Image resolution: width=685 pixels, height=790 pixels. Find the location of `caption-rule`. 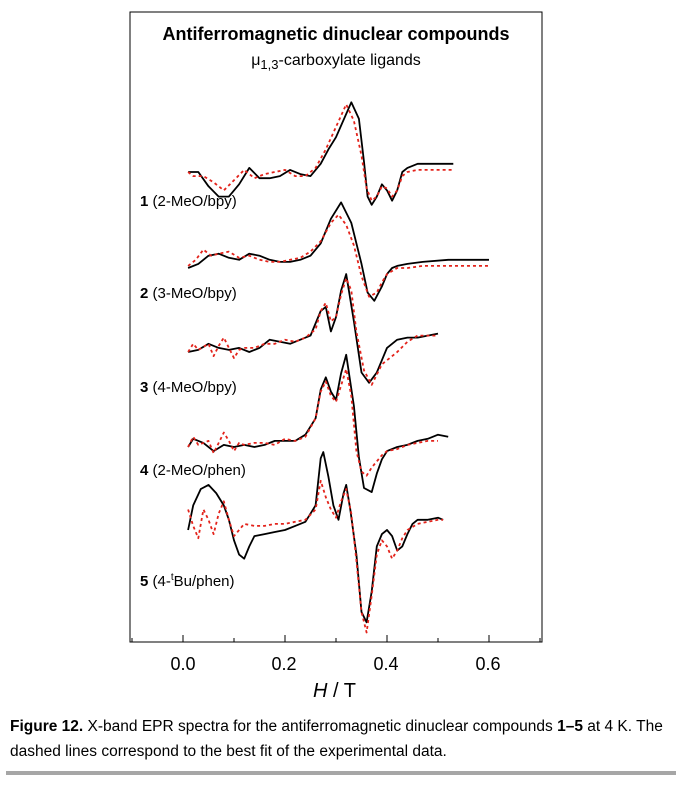

caption-rule is located at coordinates (341, 773).